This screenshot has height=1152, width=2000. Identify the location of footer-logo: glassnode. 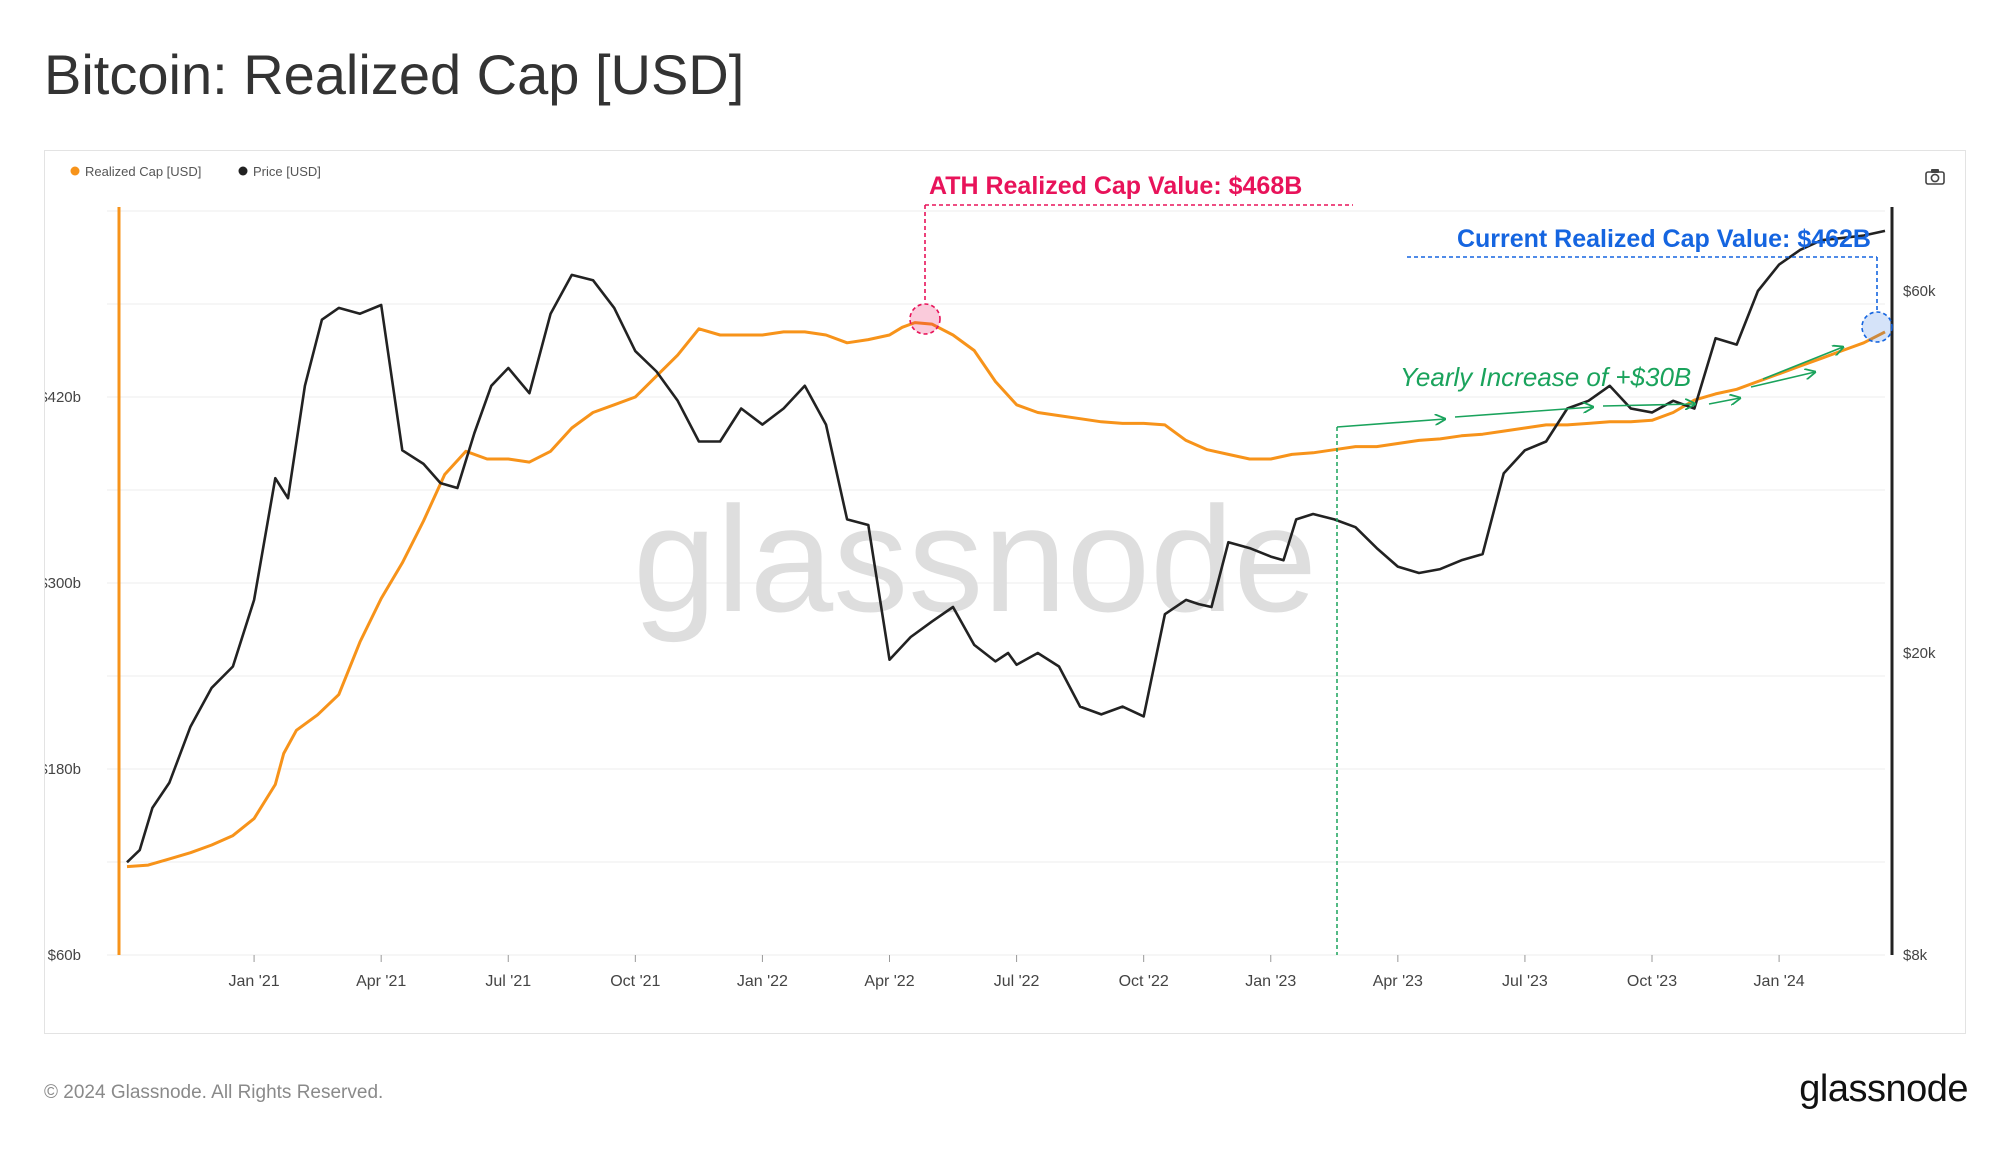
(1883, 1089).